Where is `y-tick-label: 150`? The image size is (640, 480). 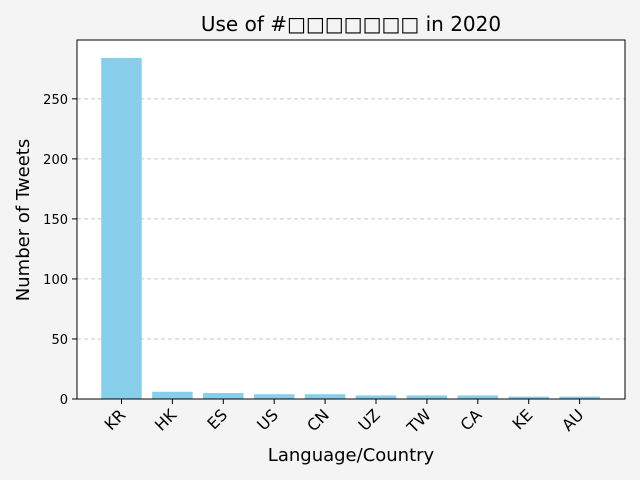 y-tick-label: 150 is located at coordinates (55, 220).